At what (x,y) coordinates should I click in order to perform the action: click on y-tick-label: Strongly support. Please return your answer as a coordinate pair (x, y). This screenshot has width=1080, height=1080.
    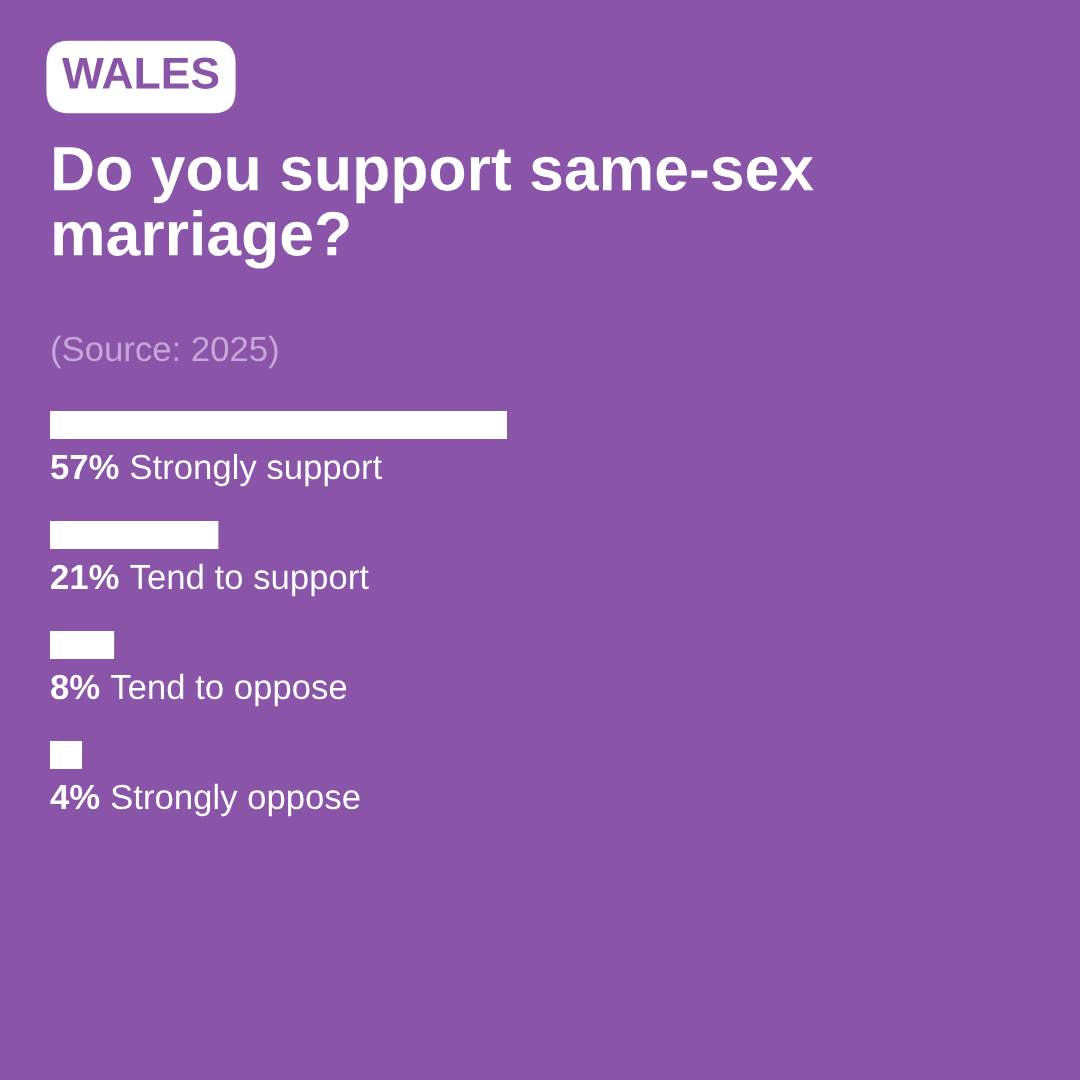
    Looking at the image, I should click on (256, 470).